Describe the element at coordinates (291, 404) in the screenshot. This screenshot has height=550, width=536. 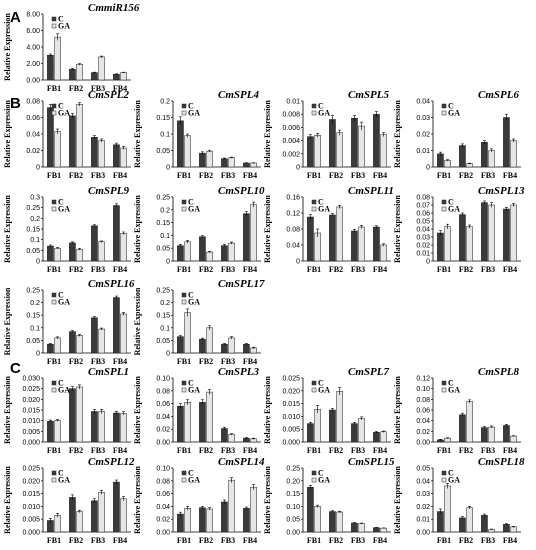
I see `y-tick-label: 0.015` at that location.